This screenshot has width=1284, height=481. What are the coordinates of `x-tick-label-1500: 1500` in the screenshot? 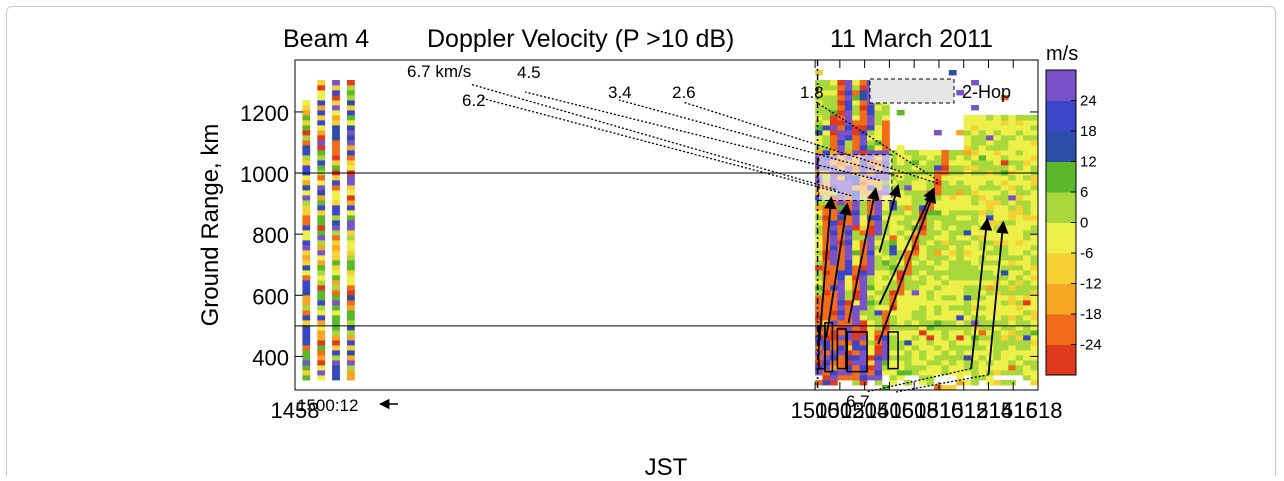 It's located at (815, 410).